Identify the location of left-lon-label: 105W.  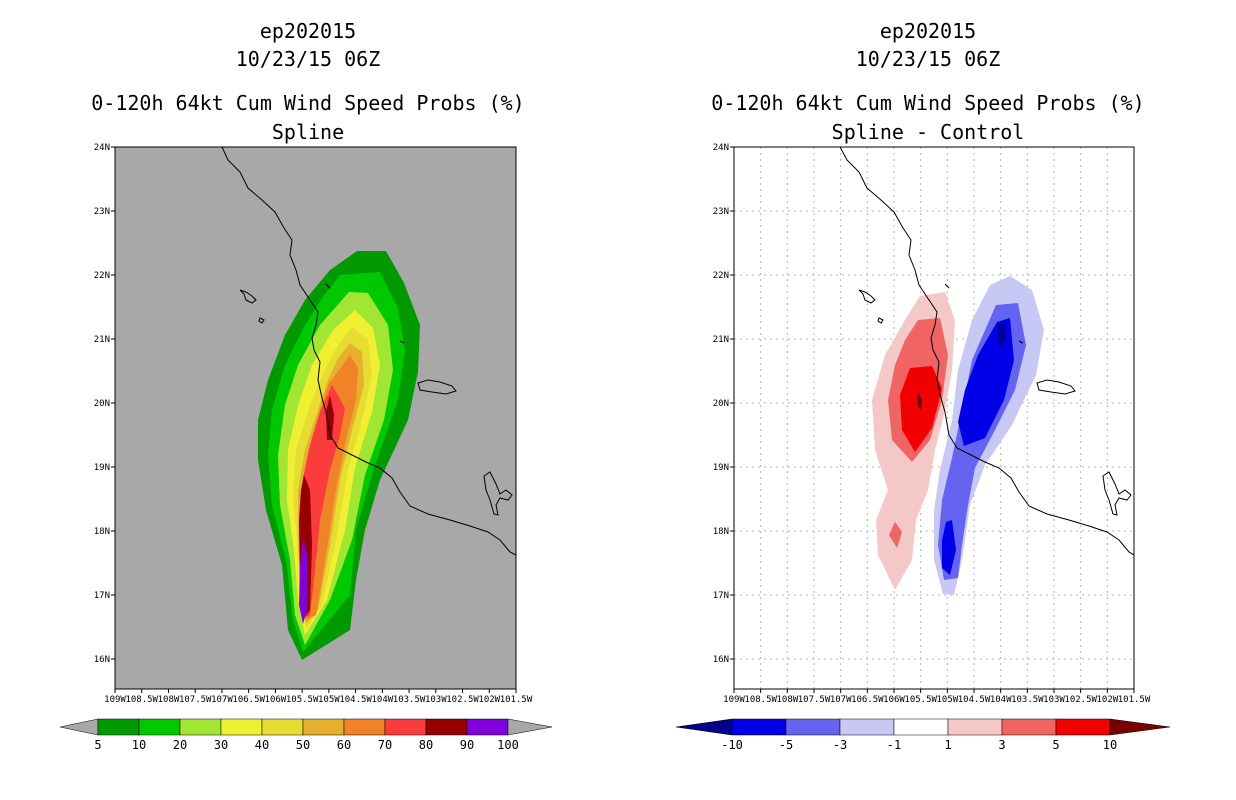
(329, 700).